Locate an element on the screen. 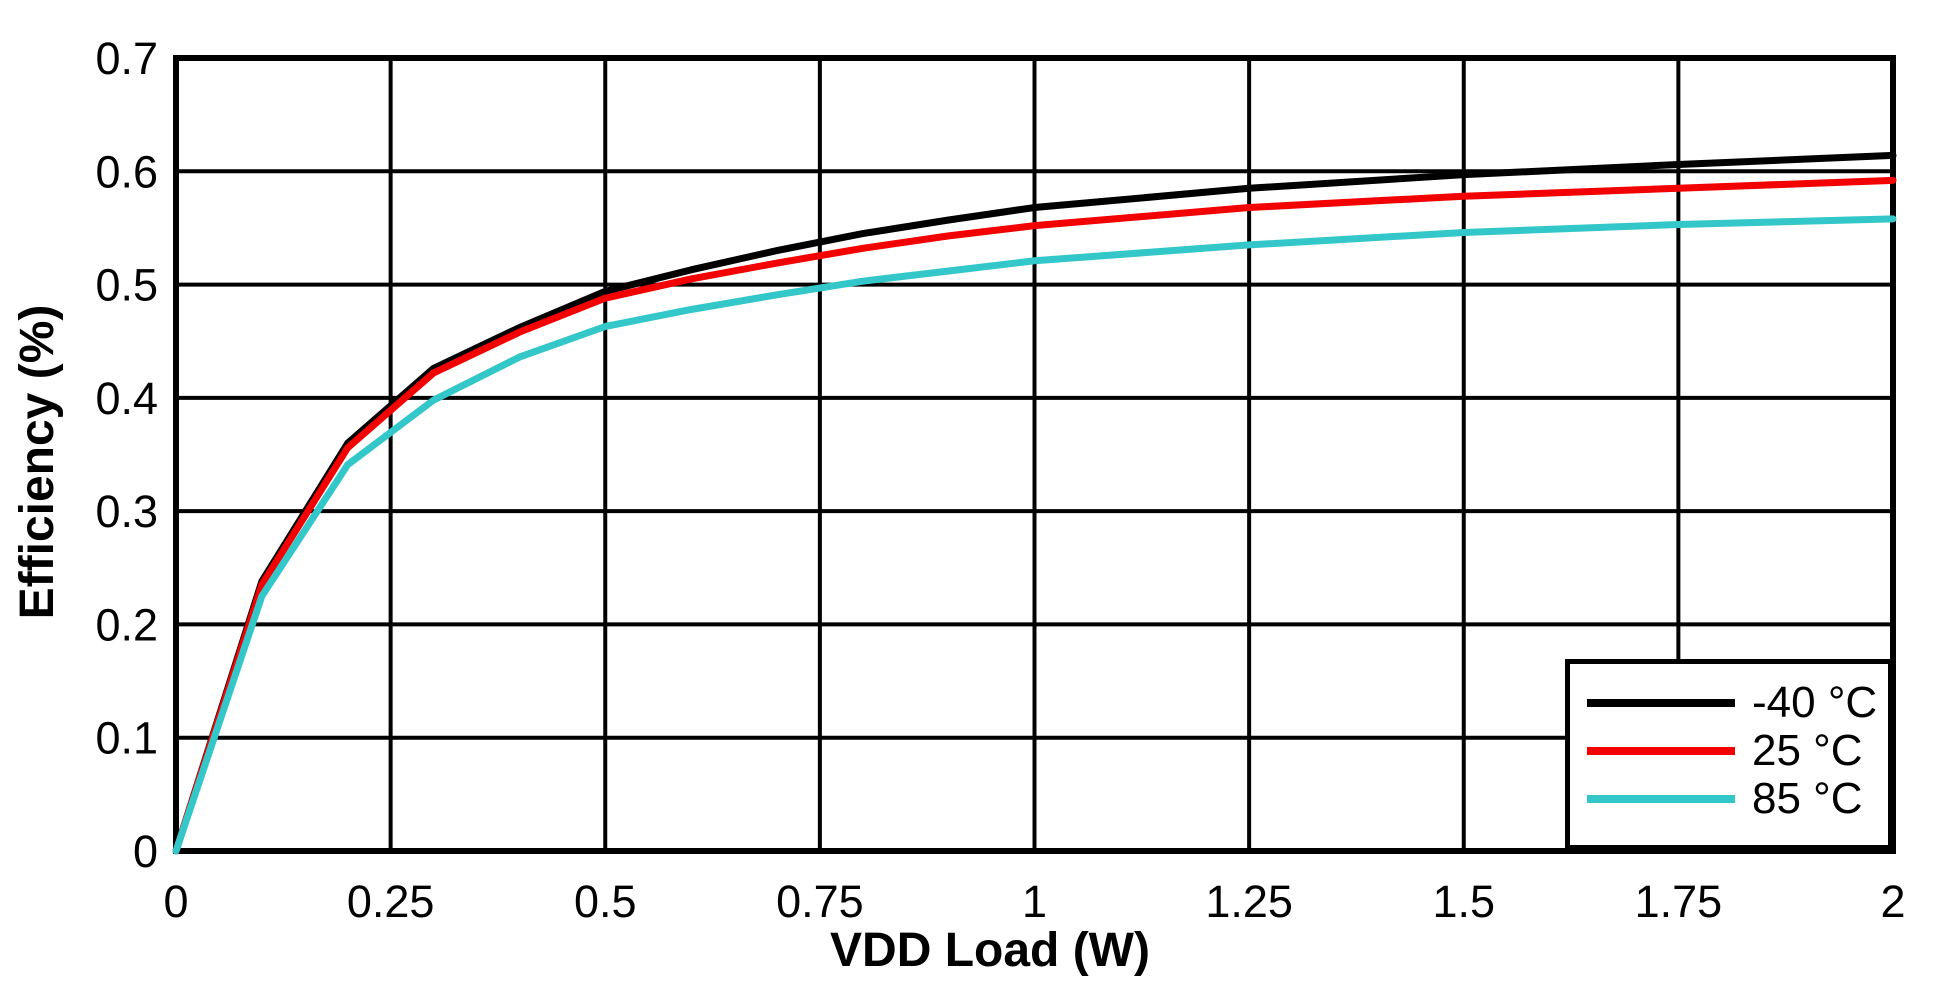  y-tick-label: 0.6 is located at coordinates (126, 171).